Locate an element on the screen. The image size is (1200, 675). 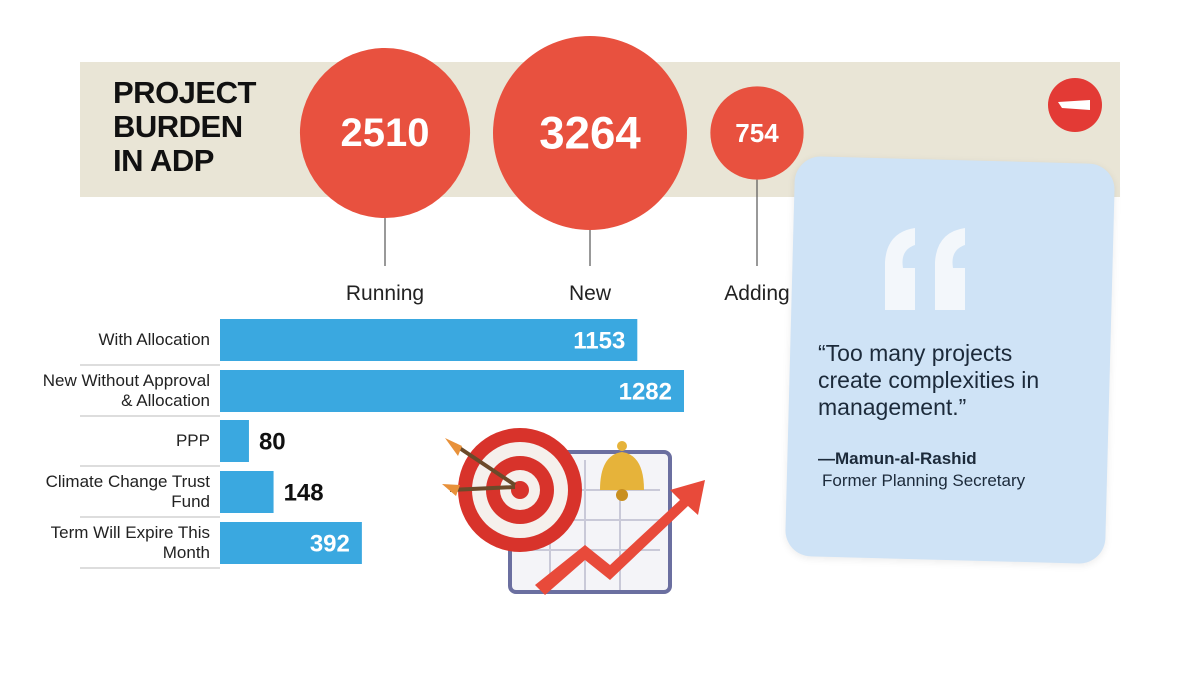
logo-mark is located at coordinates (1074, 105).